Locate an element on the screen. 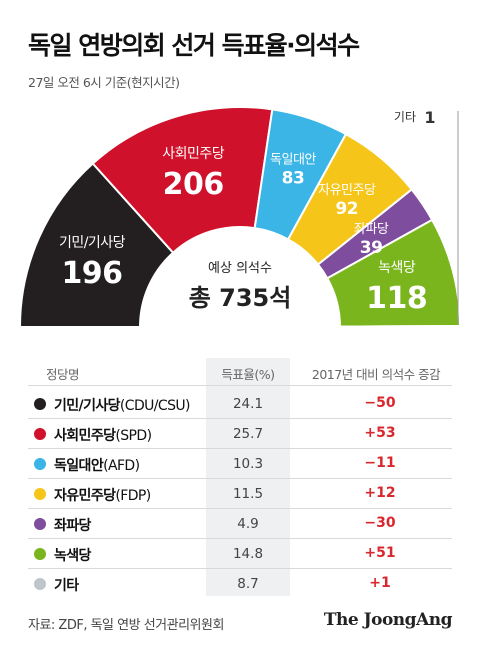 The image size is (480, 650). center-value: 총 735석 is located at coordinates (240, 298).